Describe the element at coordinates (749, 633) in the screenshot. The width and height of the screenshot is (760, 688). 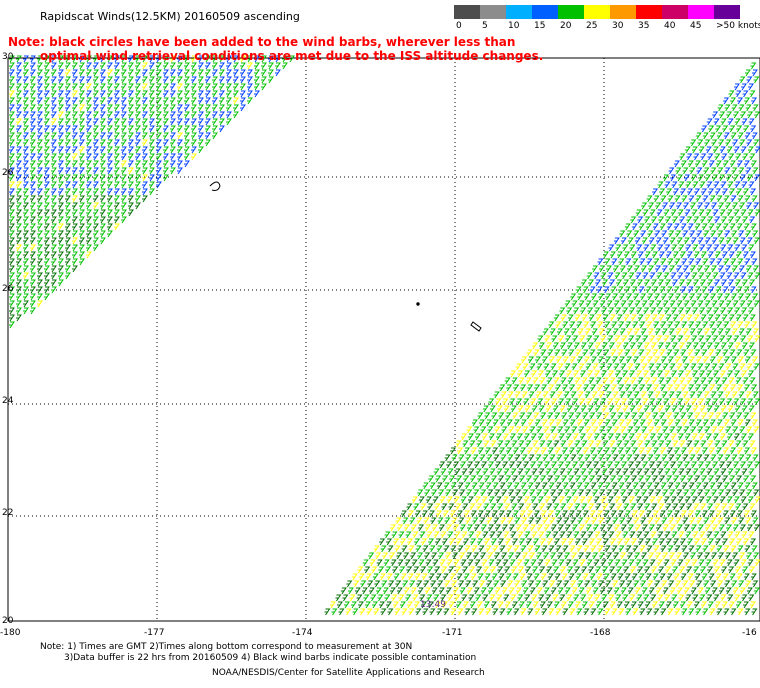
I see `lon-label-165: -16` at that location.